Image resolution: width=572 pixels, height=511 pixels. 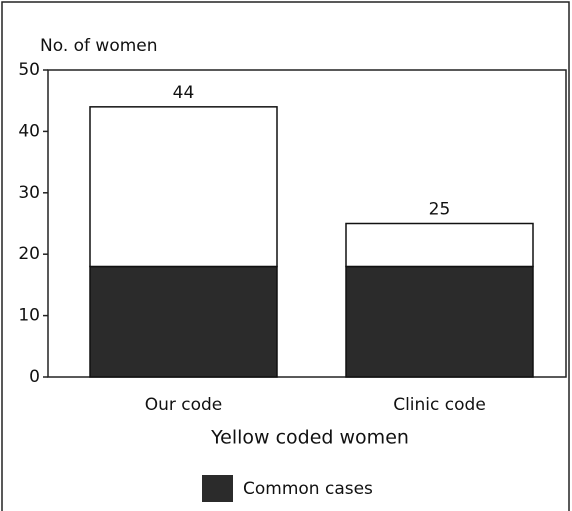 I want to click on y-tick-label: 50, so click(x=29, y=70).